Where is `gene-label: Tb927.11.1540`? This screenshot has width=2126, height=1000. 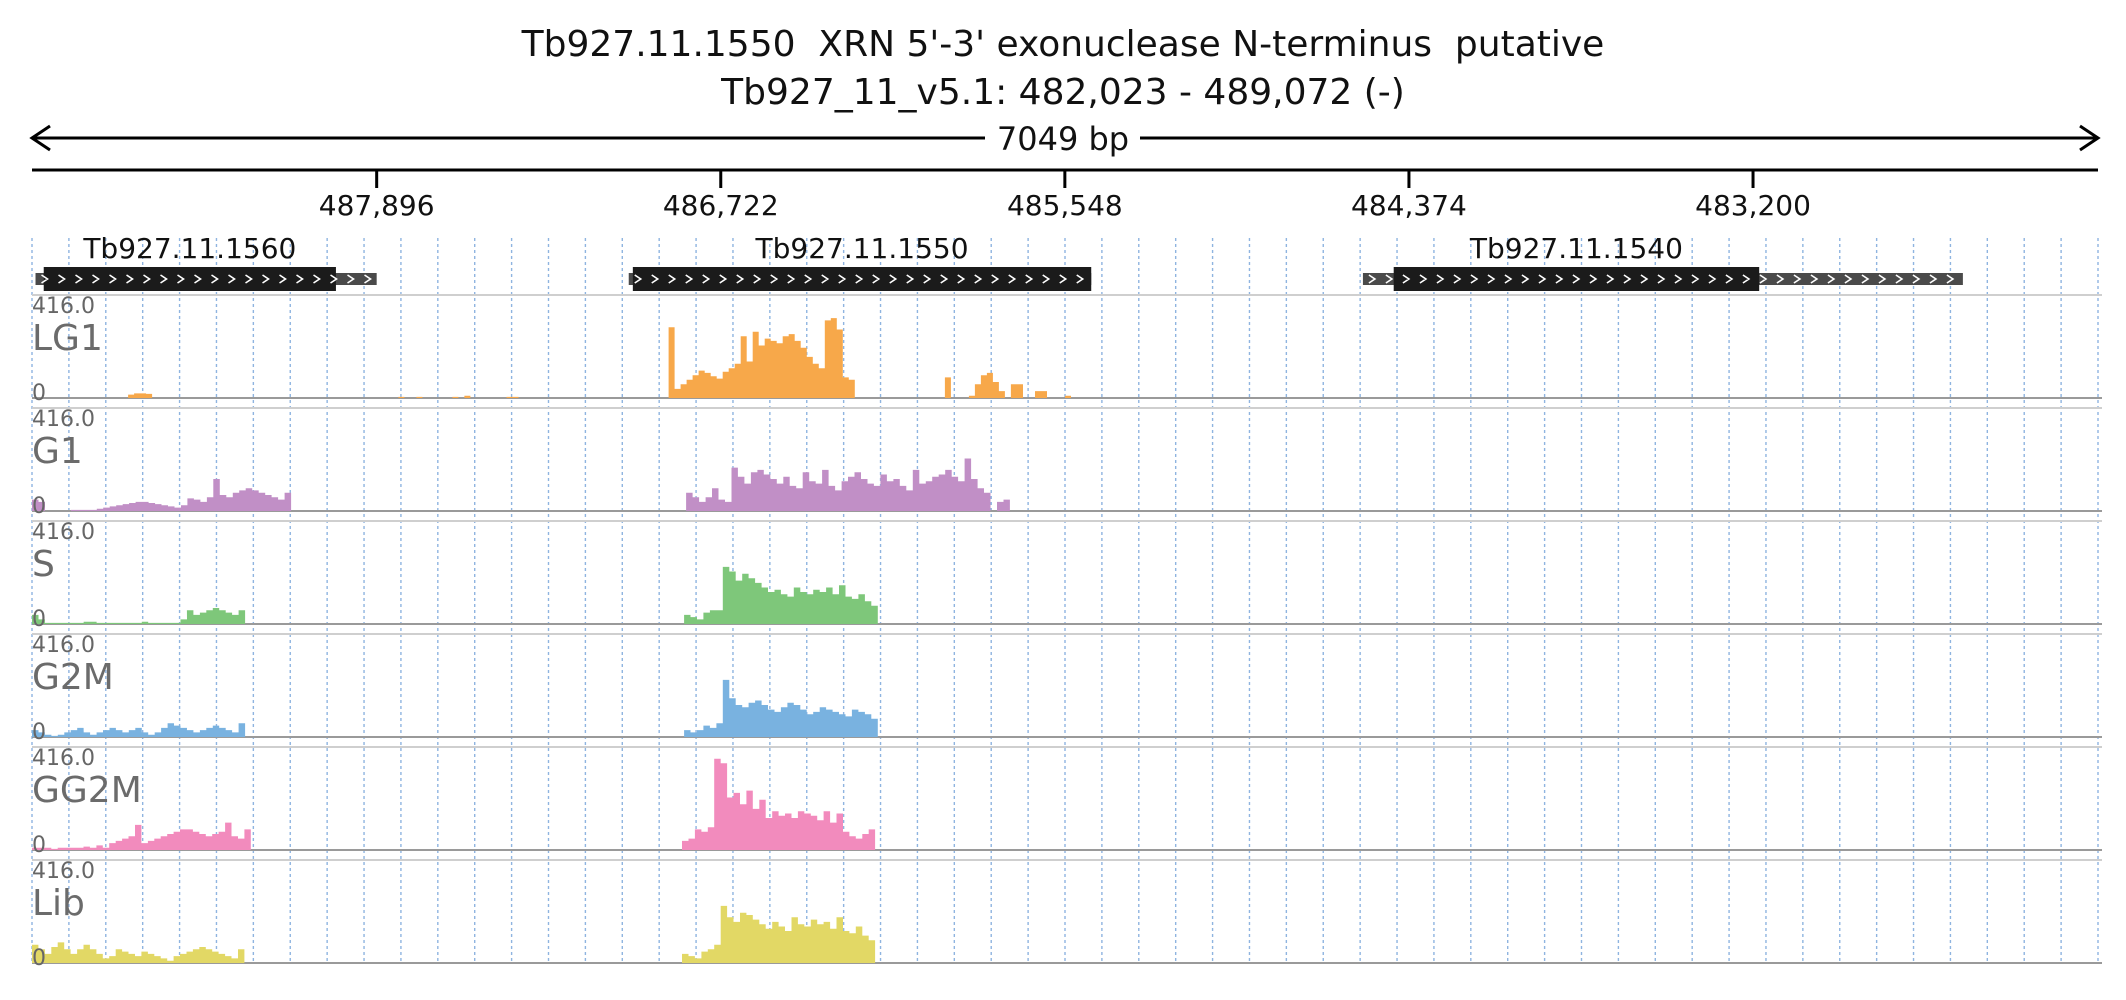
gene-label: Tb927.11.1540 is located at coordinates (1576, 248).